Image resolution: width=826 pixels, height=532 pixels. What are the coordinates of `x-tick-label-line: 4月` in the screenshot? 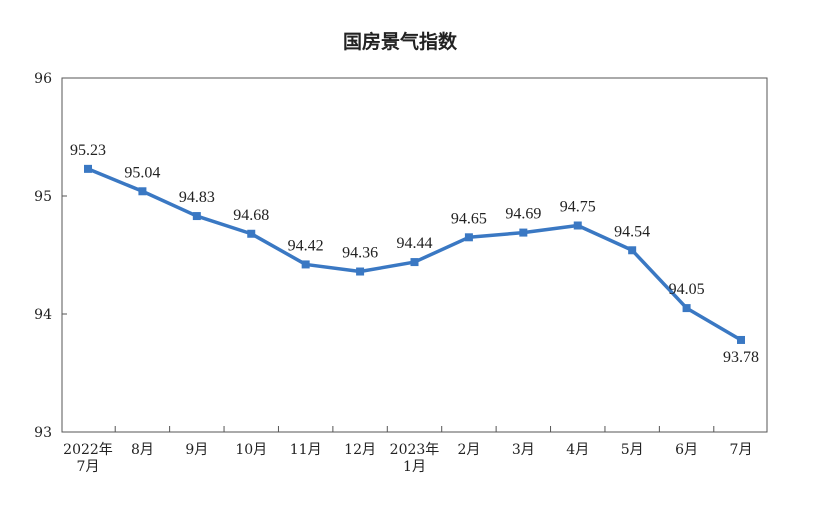 It's located at (577, 450).